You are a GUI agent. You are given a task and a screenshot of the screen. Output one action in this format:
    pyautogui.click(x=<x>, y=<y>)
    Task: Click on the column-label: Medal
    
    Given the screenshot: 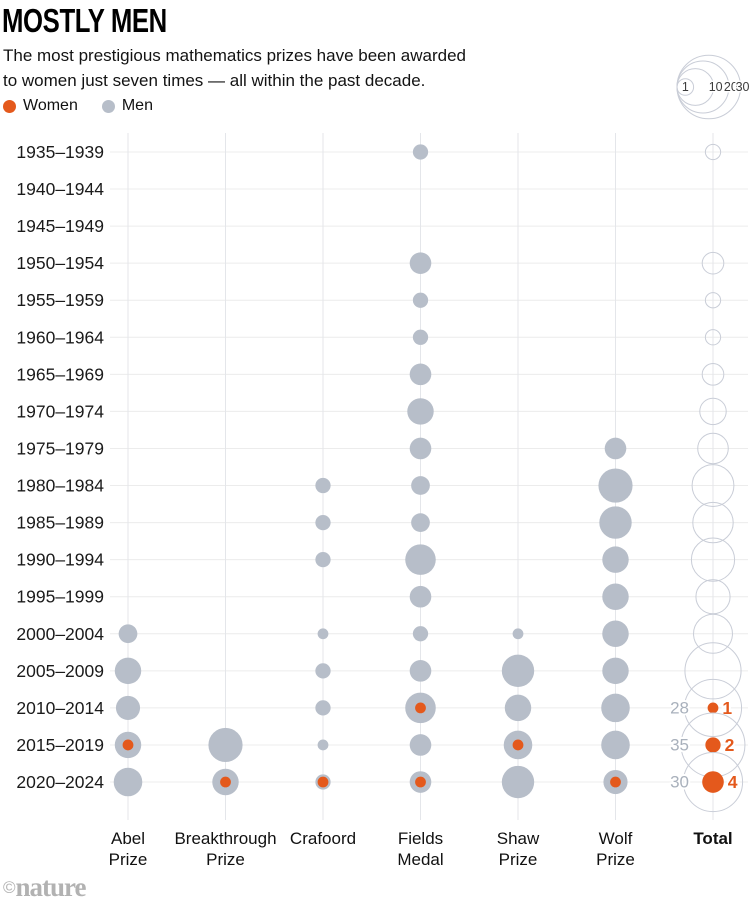 What is the action you would take?
    pyautogui.click(x=420, y=859)
    